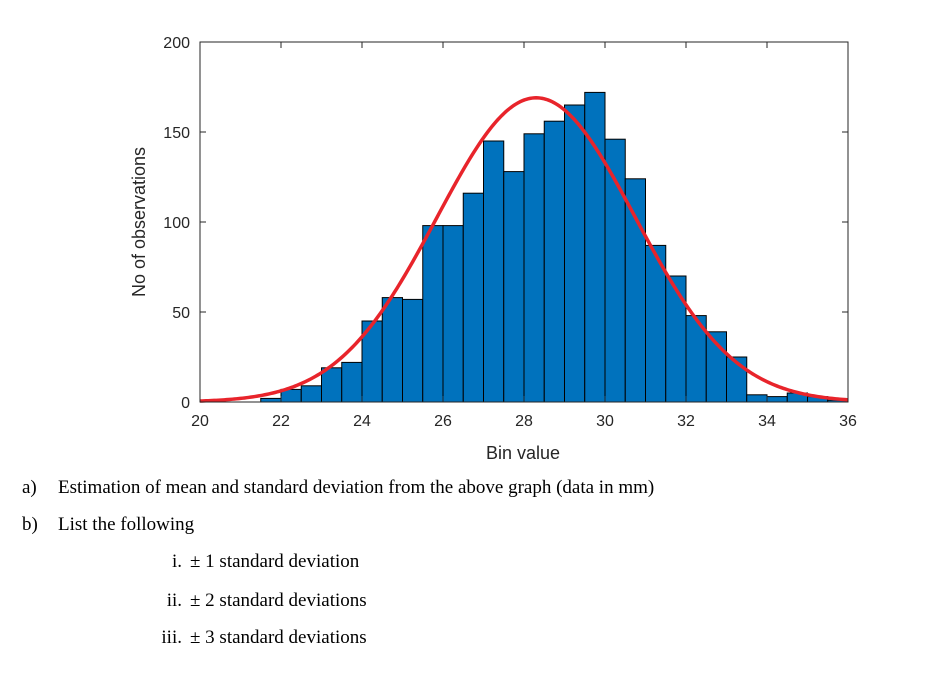 Image resolution: width=928 pixels, height=680 pixels. What do you see at coordinates (185, 403) in the screenshot?
I see `y-tick-label-0: 0` at bounding box center [185, 403].